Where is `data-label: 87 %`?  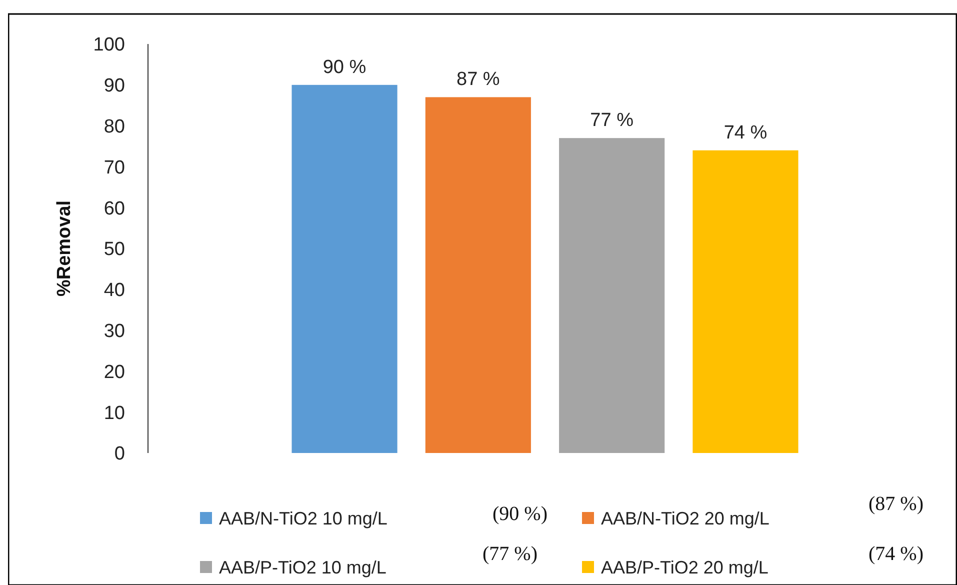 data-label: 87 % is located at coordinates (478, 79).